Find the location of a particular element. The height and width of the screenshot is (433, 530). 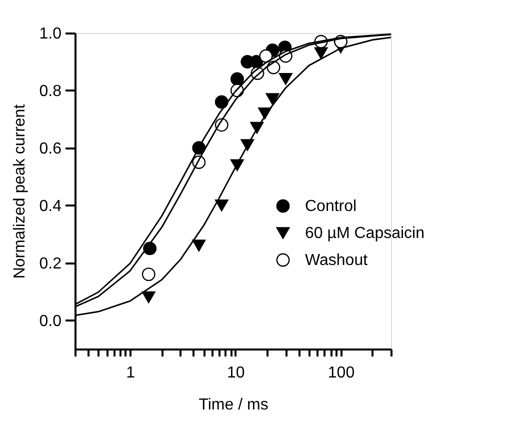

x-axis-title: Time / ms is located at coordinates (233, 405).